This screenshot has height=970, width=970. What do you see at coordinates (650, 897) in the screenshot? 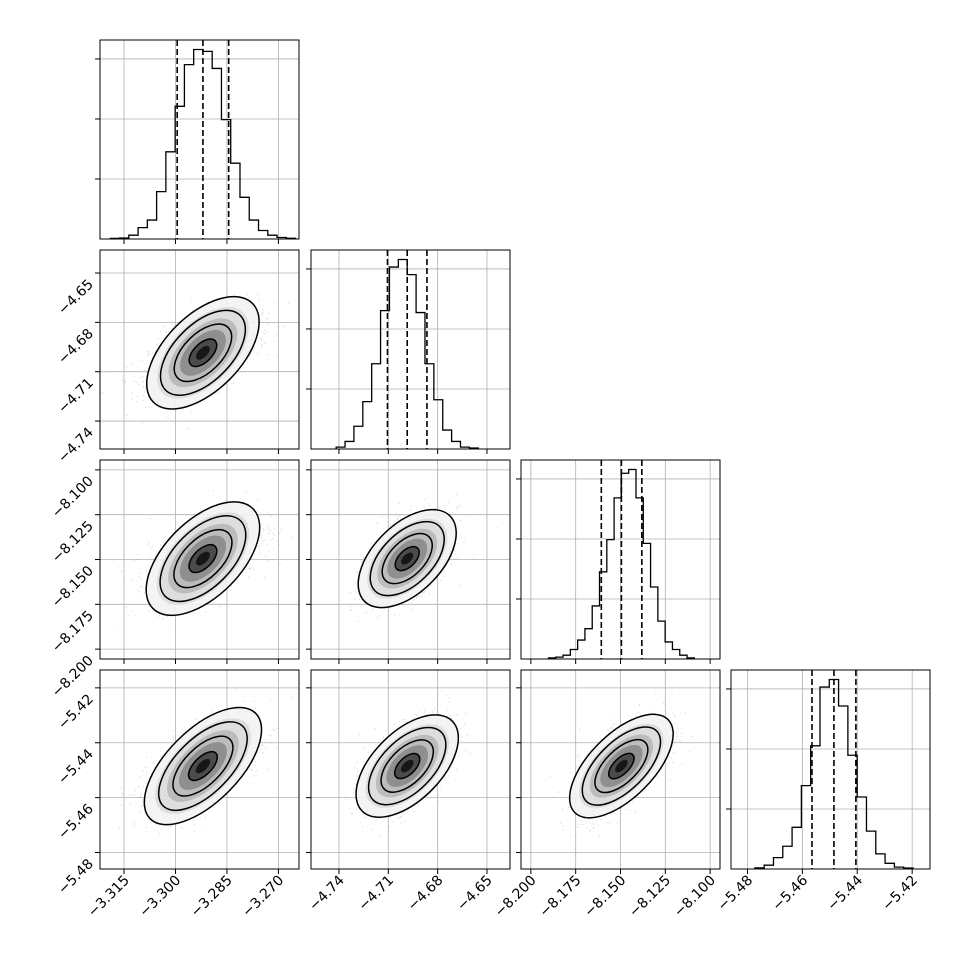
I see `x-tick-label: −8.125` at bounding box center [650, 897].